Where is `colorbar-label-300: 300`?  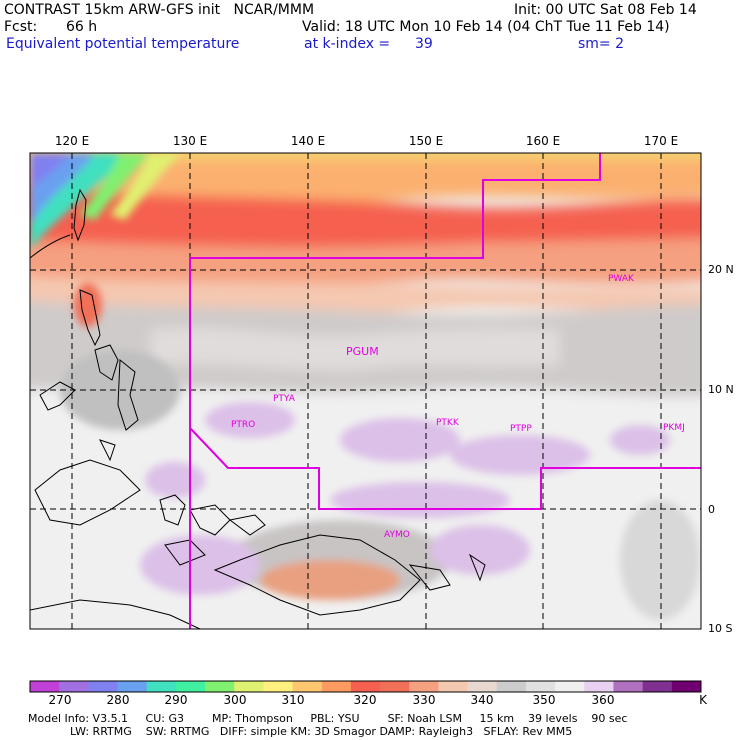
colorbar-label-300: 300 is located at coordinates (235, 700).